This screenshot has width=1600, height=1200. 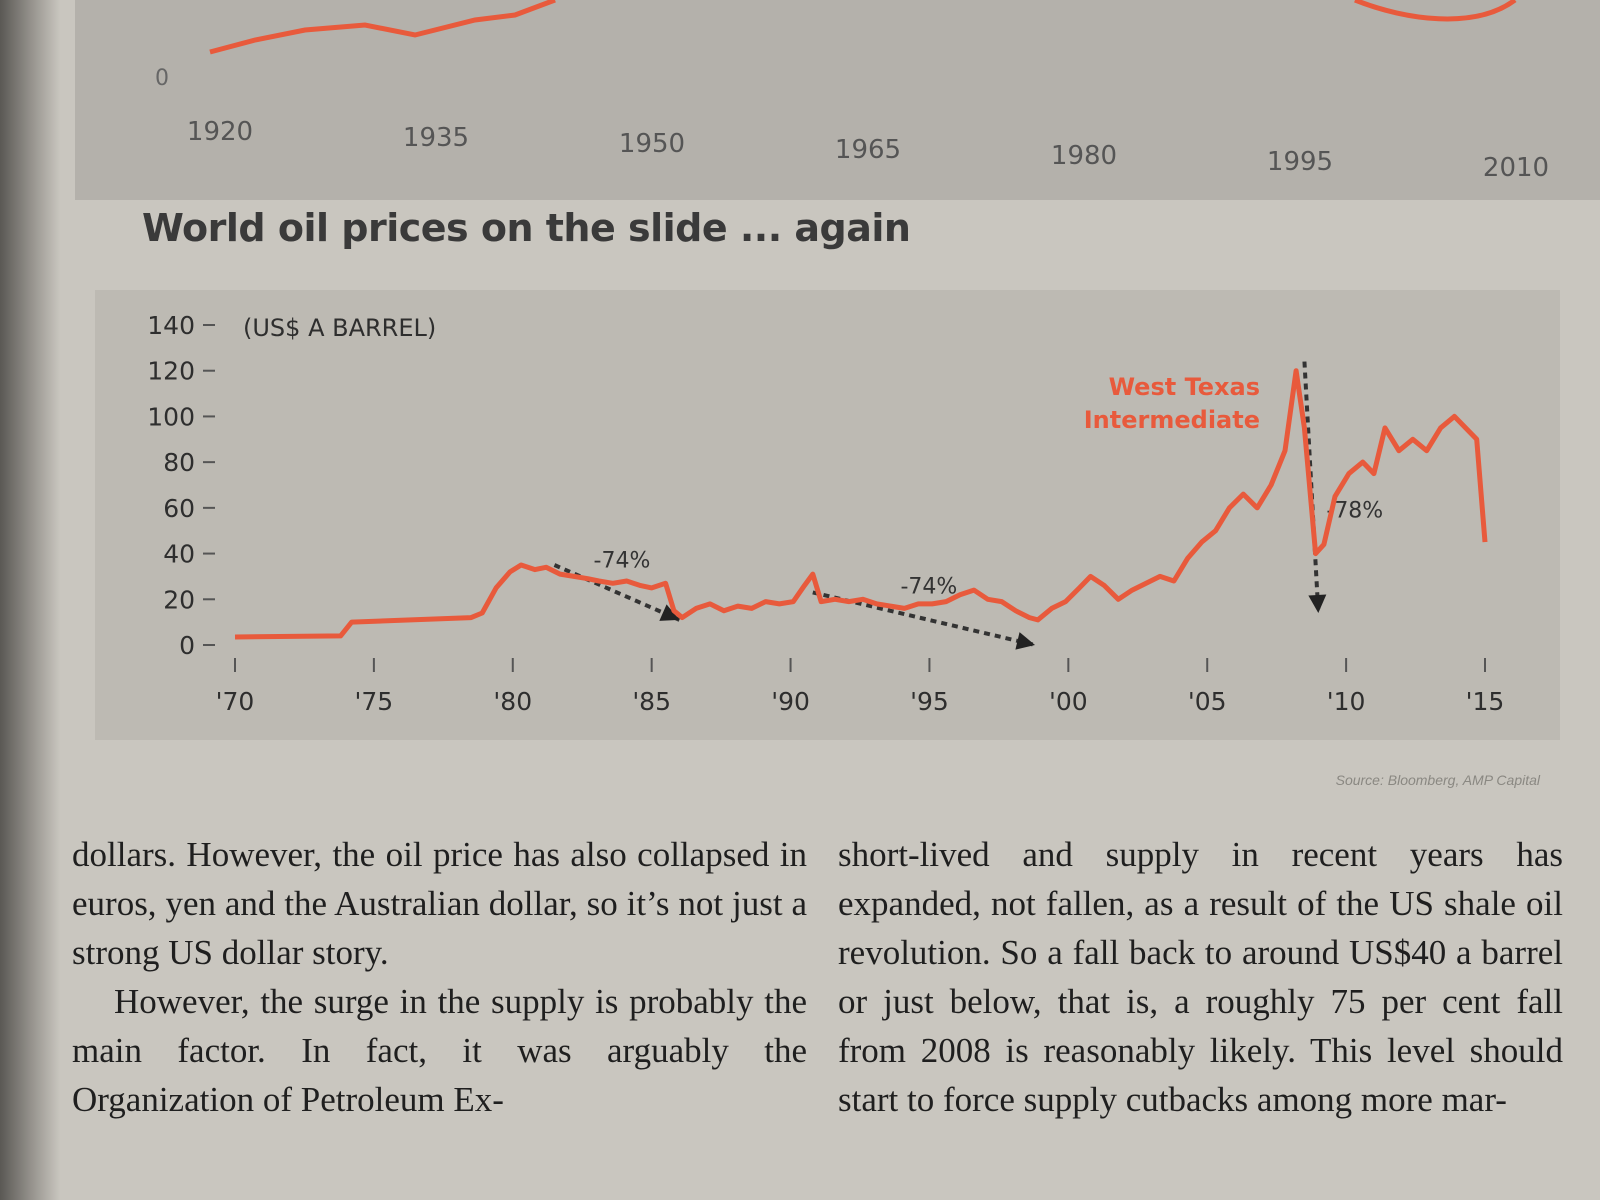 What do you see at coordinates (790, 701) in the screenshot?
I see `x-tick-label: '90` at bounding box center [790, 701].